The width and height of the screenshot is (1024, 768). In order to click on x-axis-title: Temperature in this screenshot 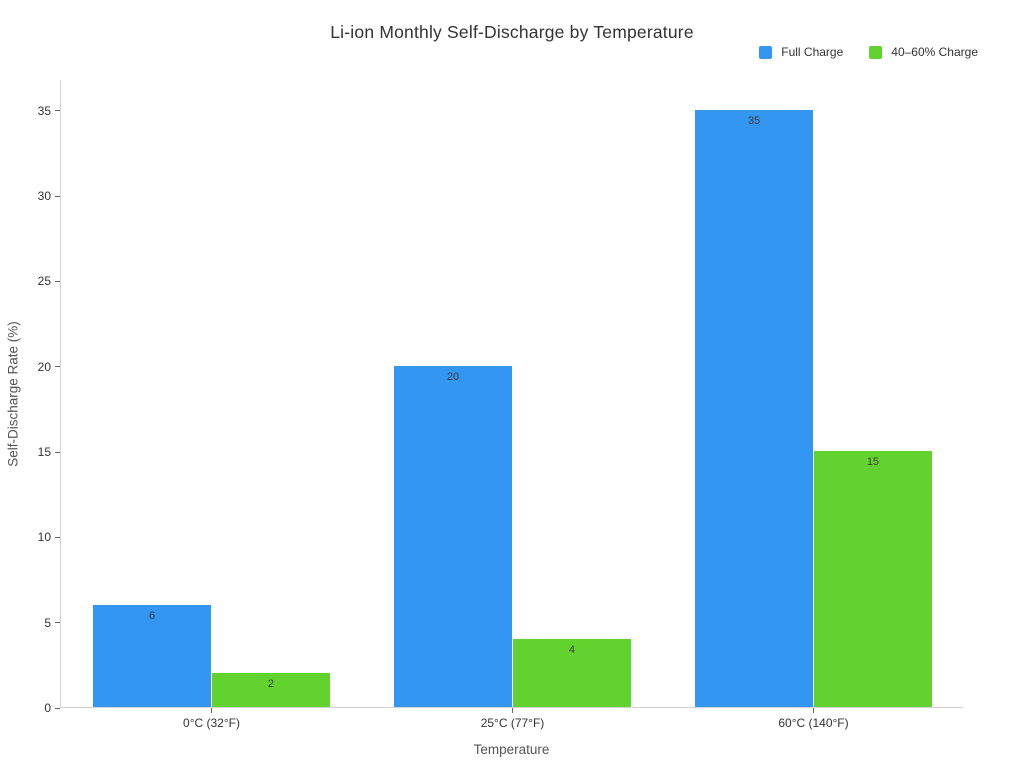, I will do `click(511, 749)`.